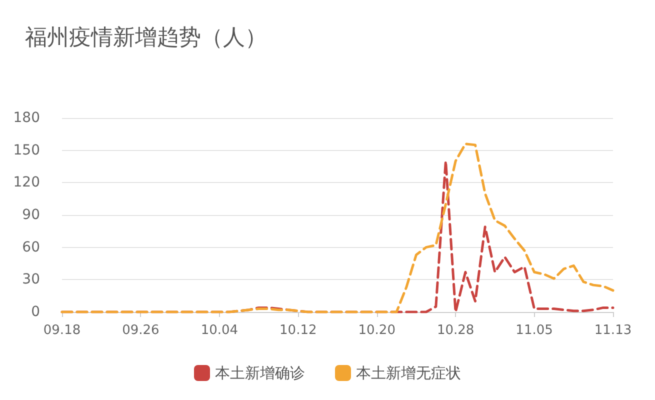  Describe the element at coordinates (26, 182) in the screenshot. I see `y-tick-label: 120` at that location.